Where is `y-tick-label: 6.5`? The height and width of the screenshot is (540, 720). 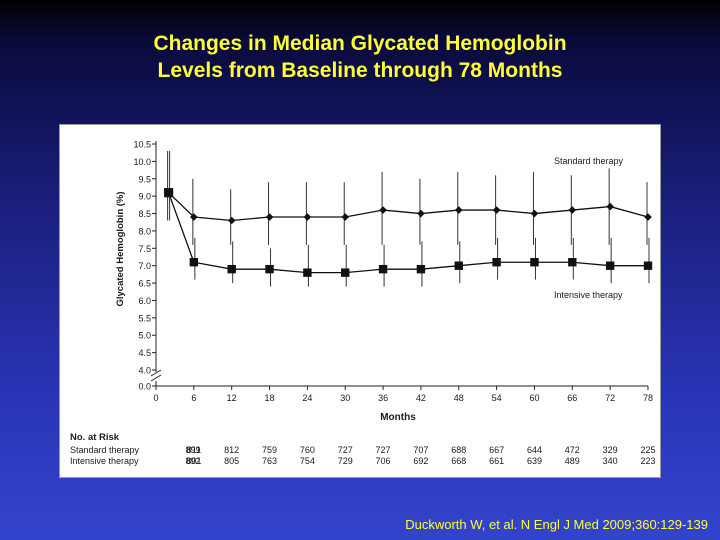 y-tick-label: 6.5 is located at coordinates (144, 284).